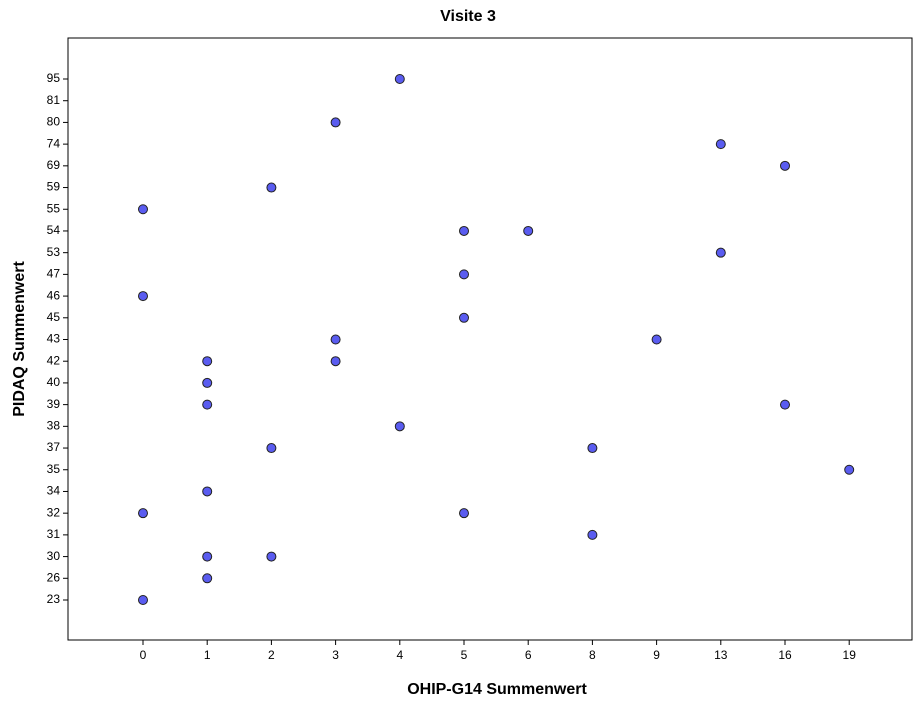 This screenshot has height=707, width=913. Describe the element at coordinates (207, 655) in the screenshot. I see `x-tick-label: 1` at that location.